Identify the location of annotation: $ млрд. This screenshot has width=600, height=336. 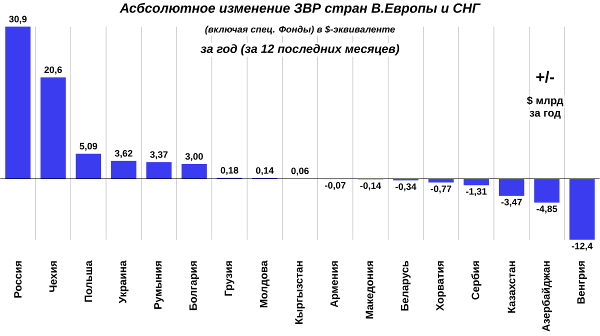
(545, 101).